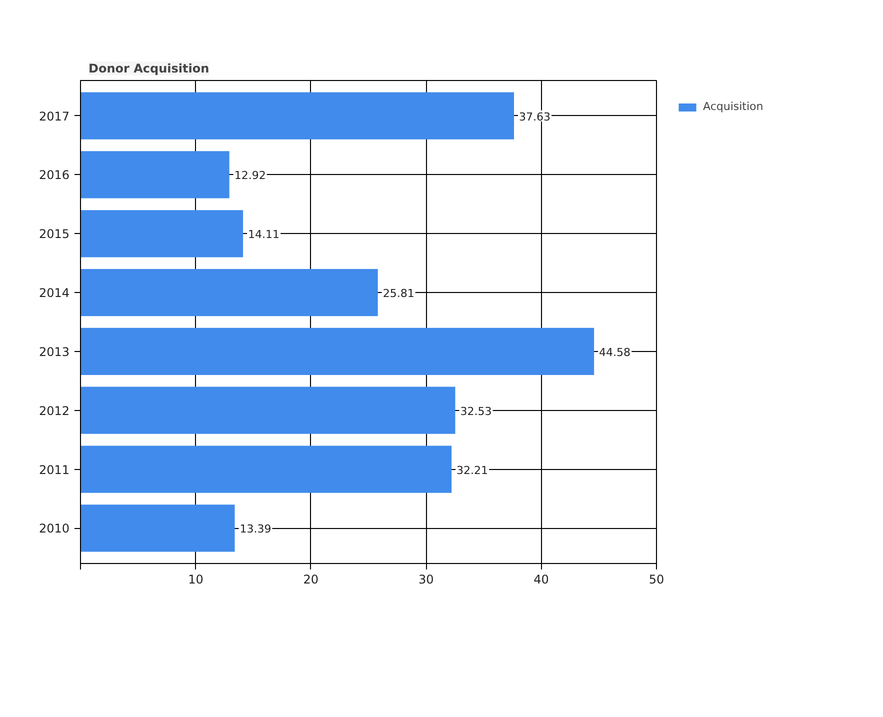 The width and height of the screenshot is (883, 717). Describe the element at coordinates (615, 352) in the screenshot. I see `data-label: 44.58` at that location.